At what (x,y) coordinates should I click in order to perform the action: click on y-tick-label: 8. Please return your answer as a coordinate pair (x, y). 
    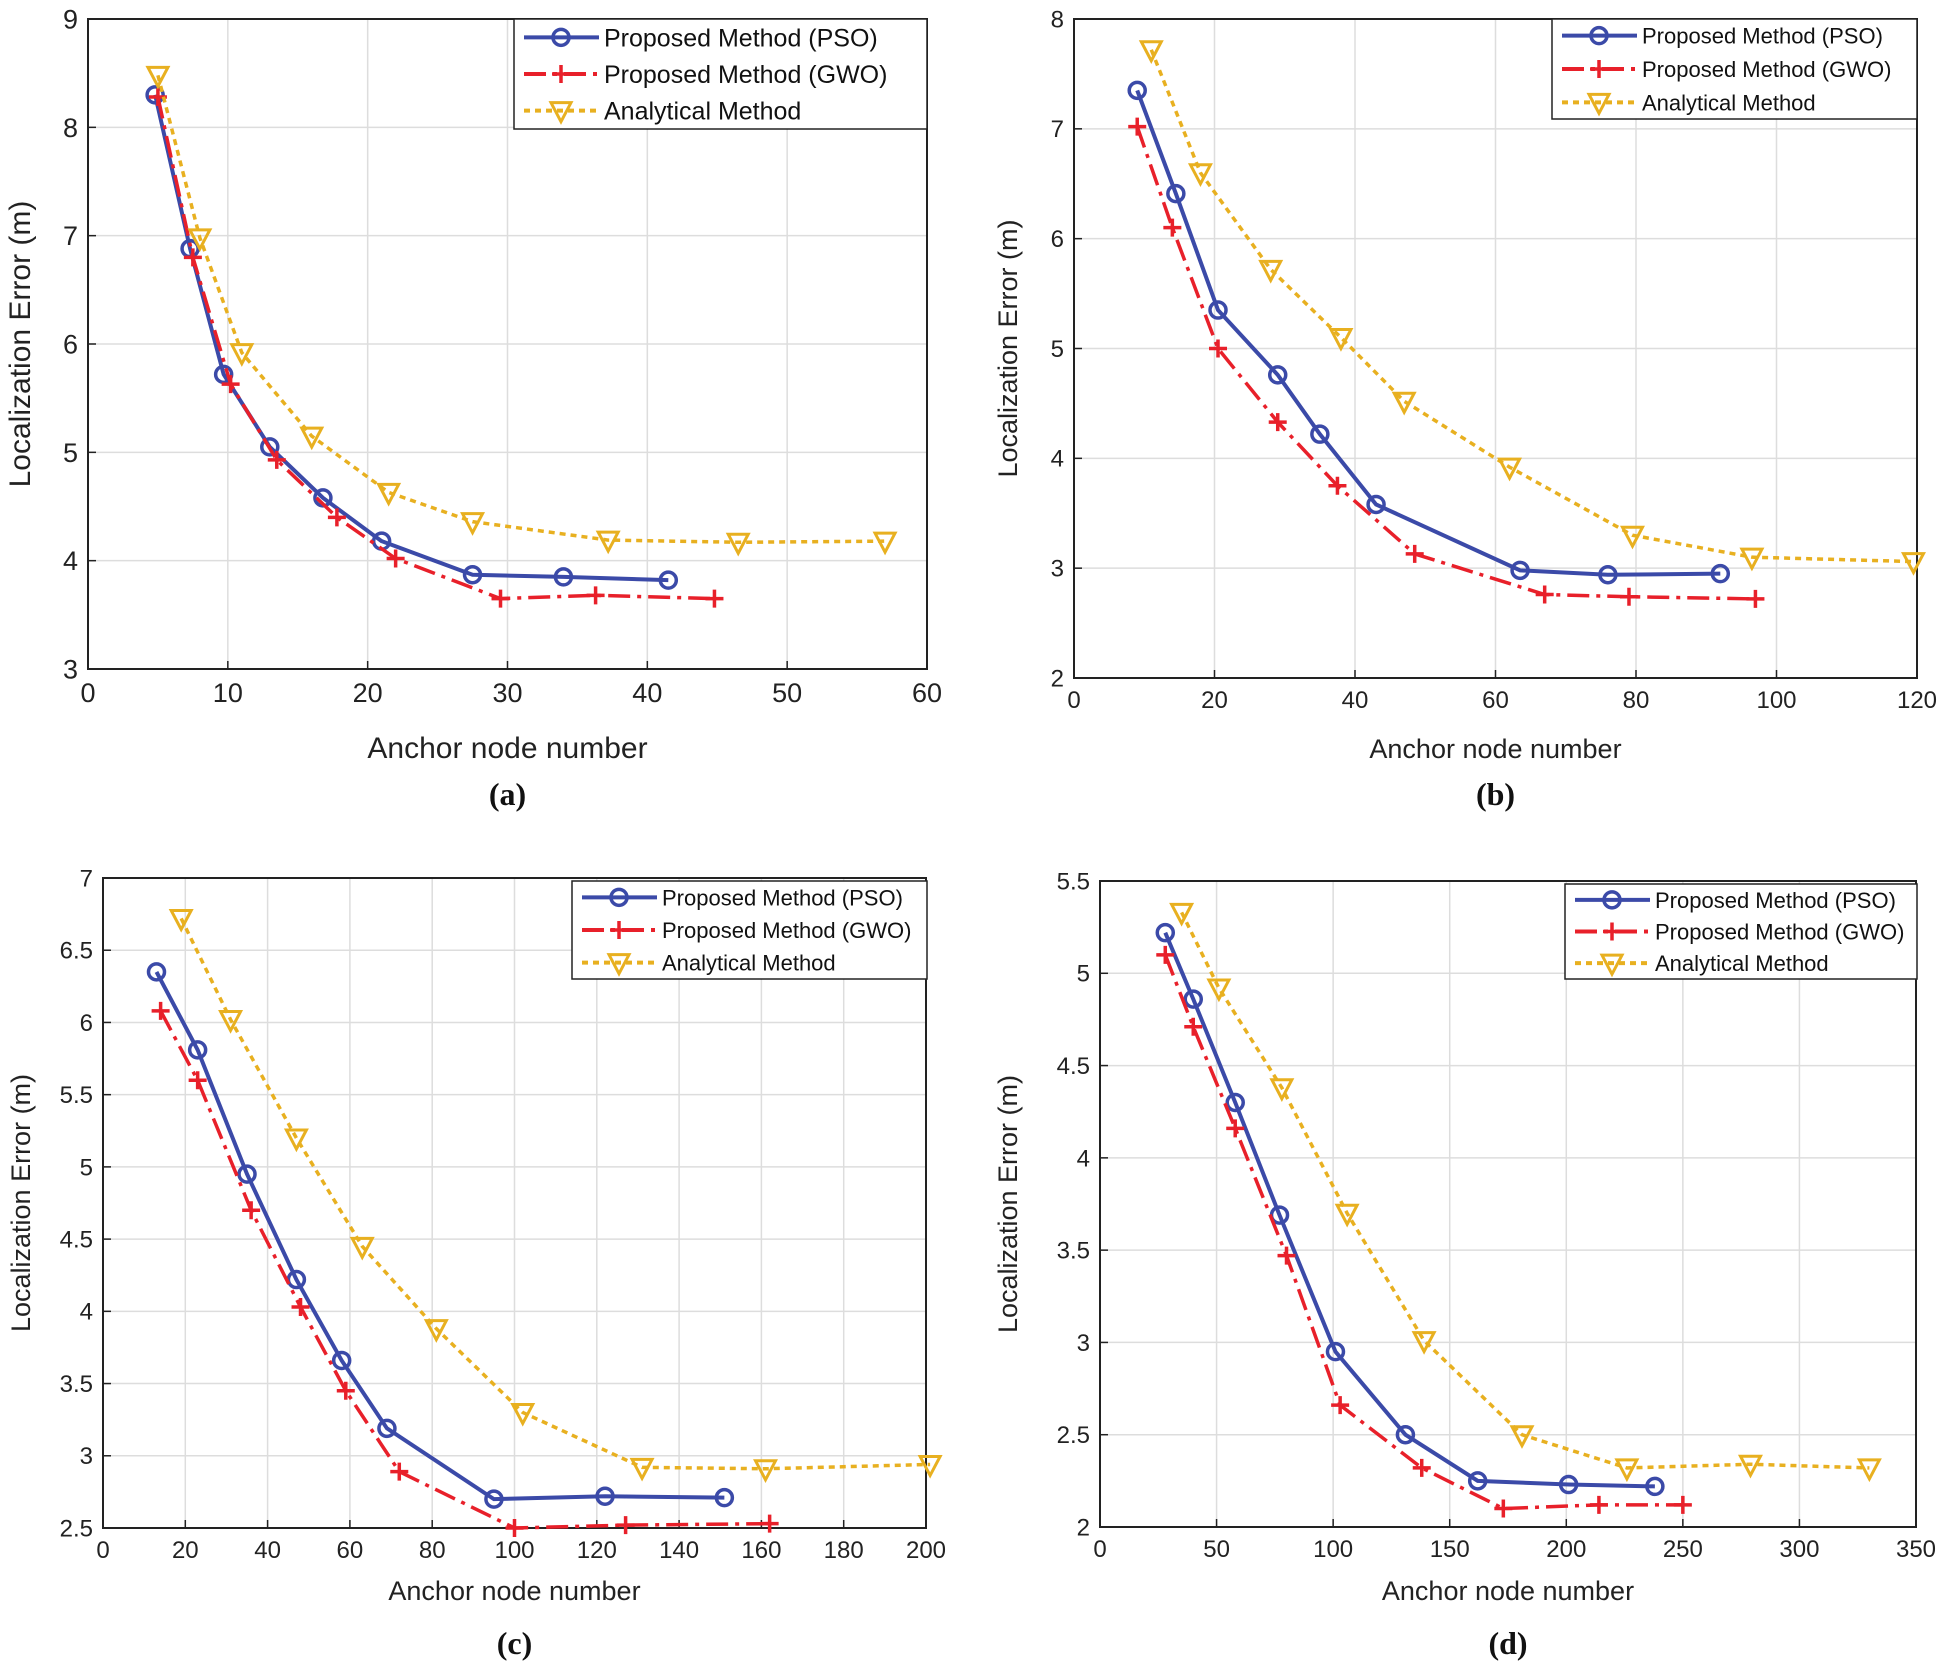
    Looking at the image, I should click on (1057, 19).